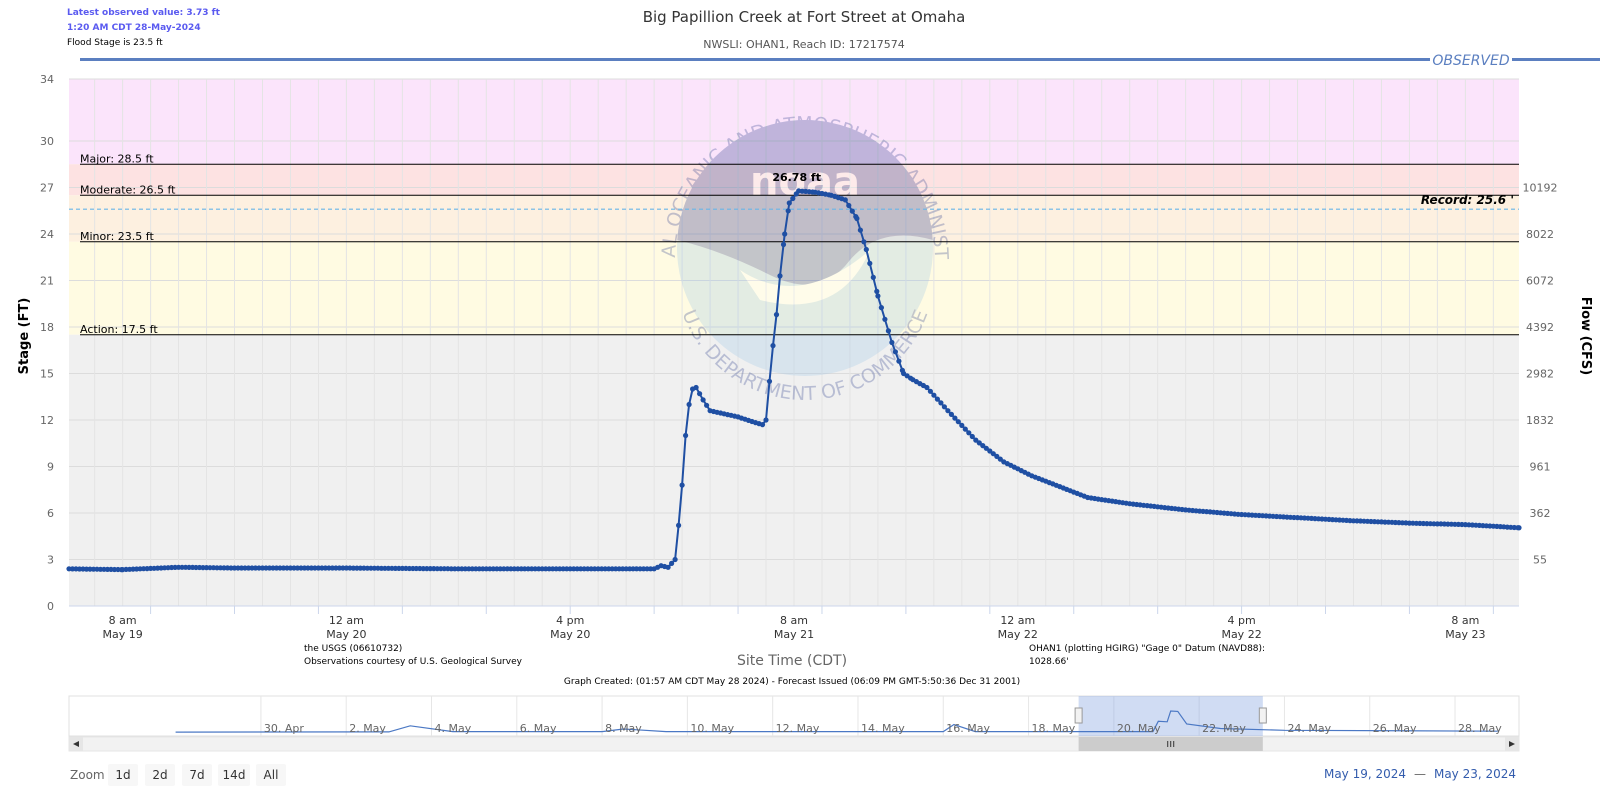 The image size is (1600, 800). What do you see at coordinates (117, 236) in the screenshot?
I see `threshold-label: Minor: 23.5 ft` at bounding box center [117, 236].